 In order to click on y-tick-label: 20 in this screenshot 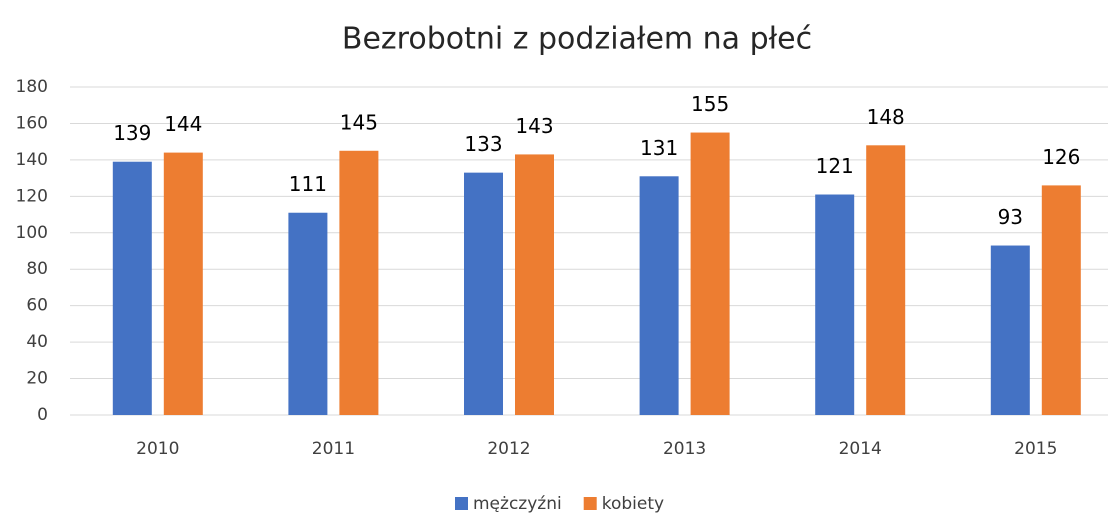, I will do `click(37, 379)`.